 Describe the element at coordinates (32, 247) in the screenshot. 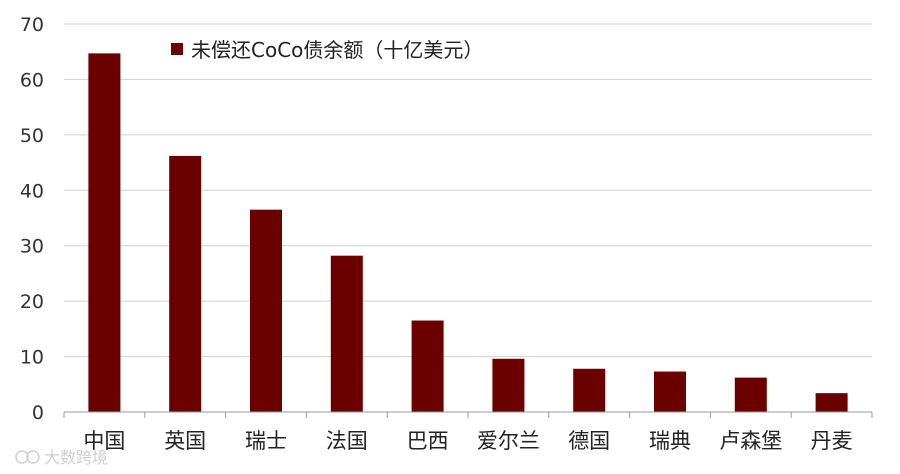

I see `y-tick-label: 30` at that location.